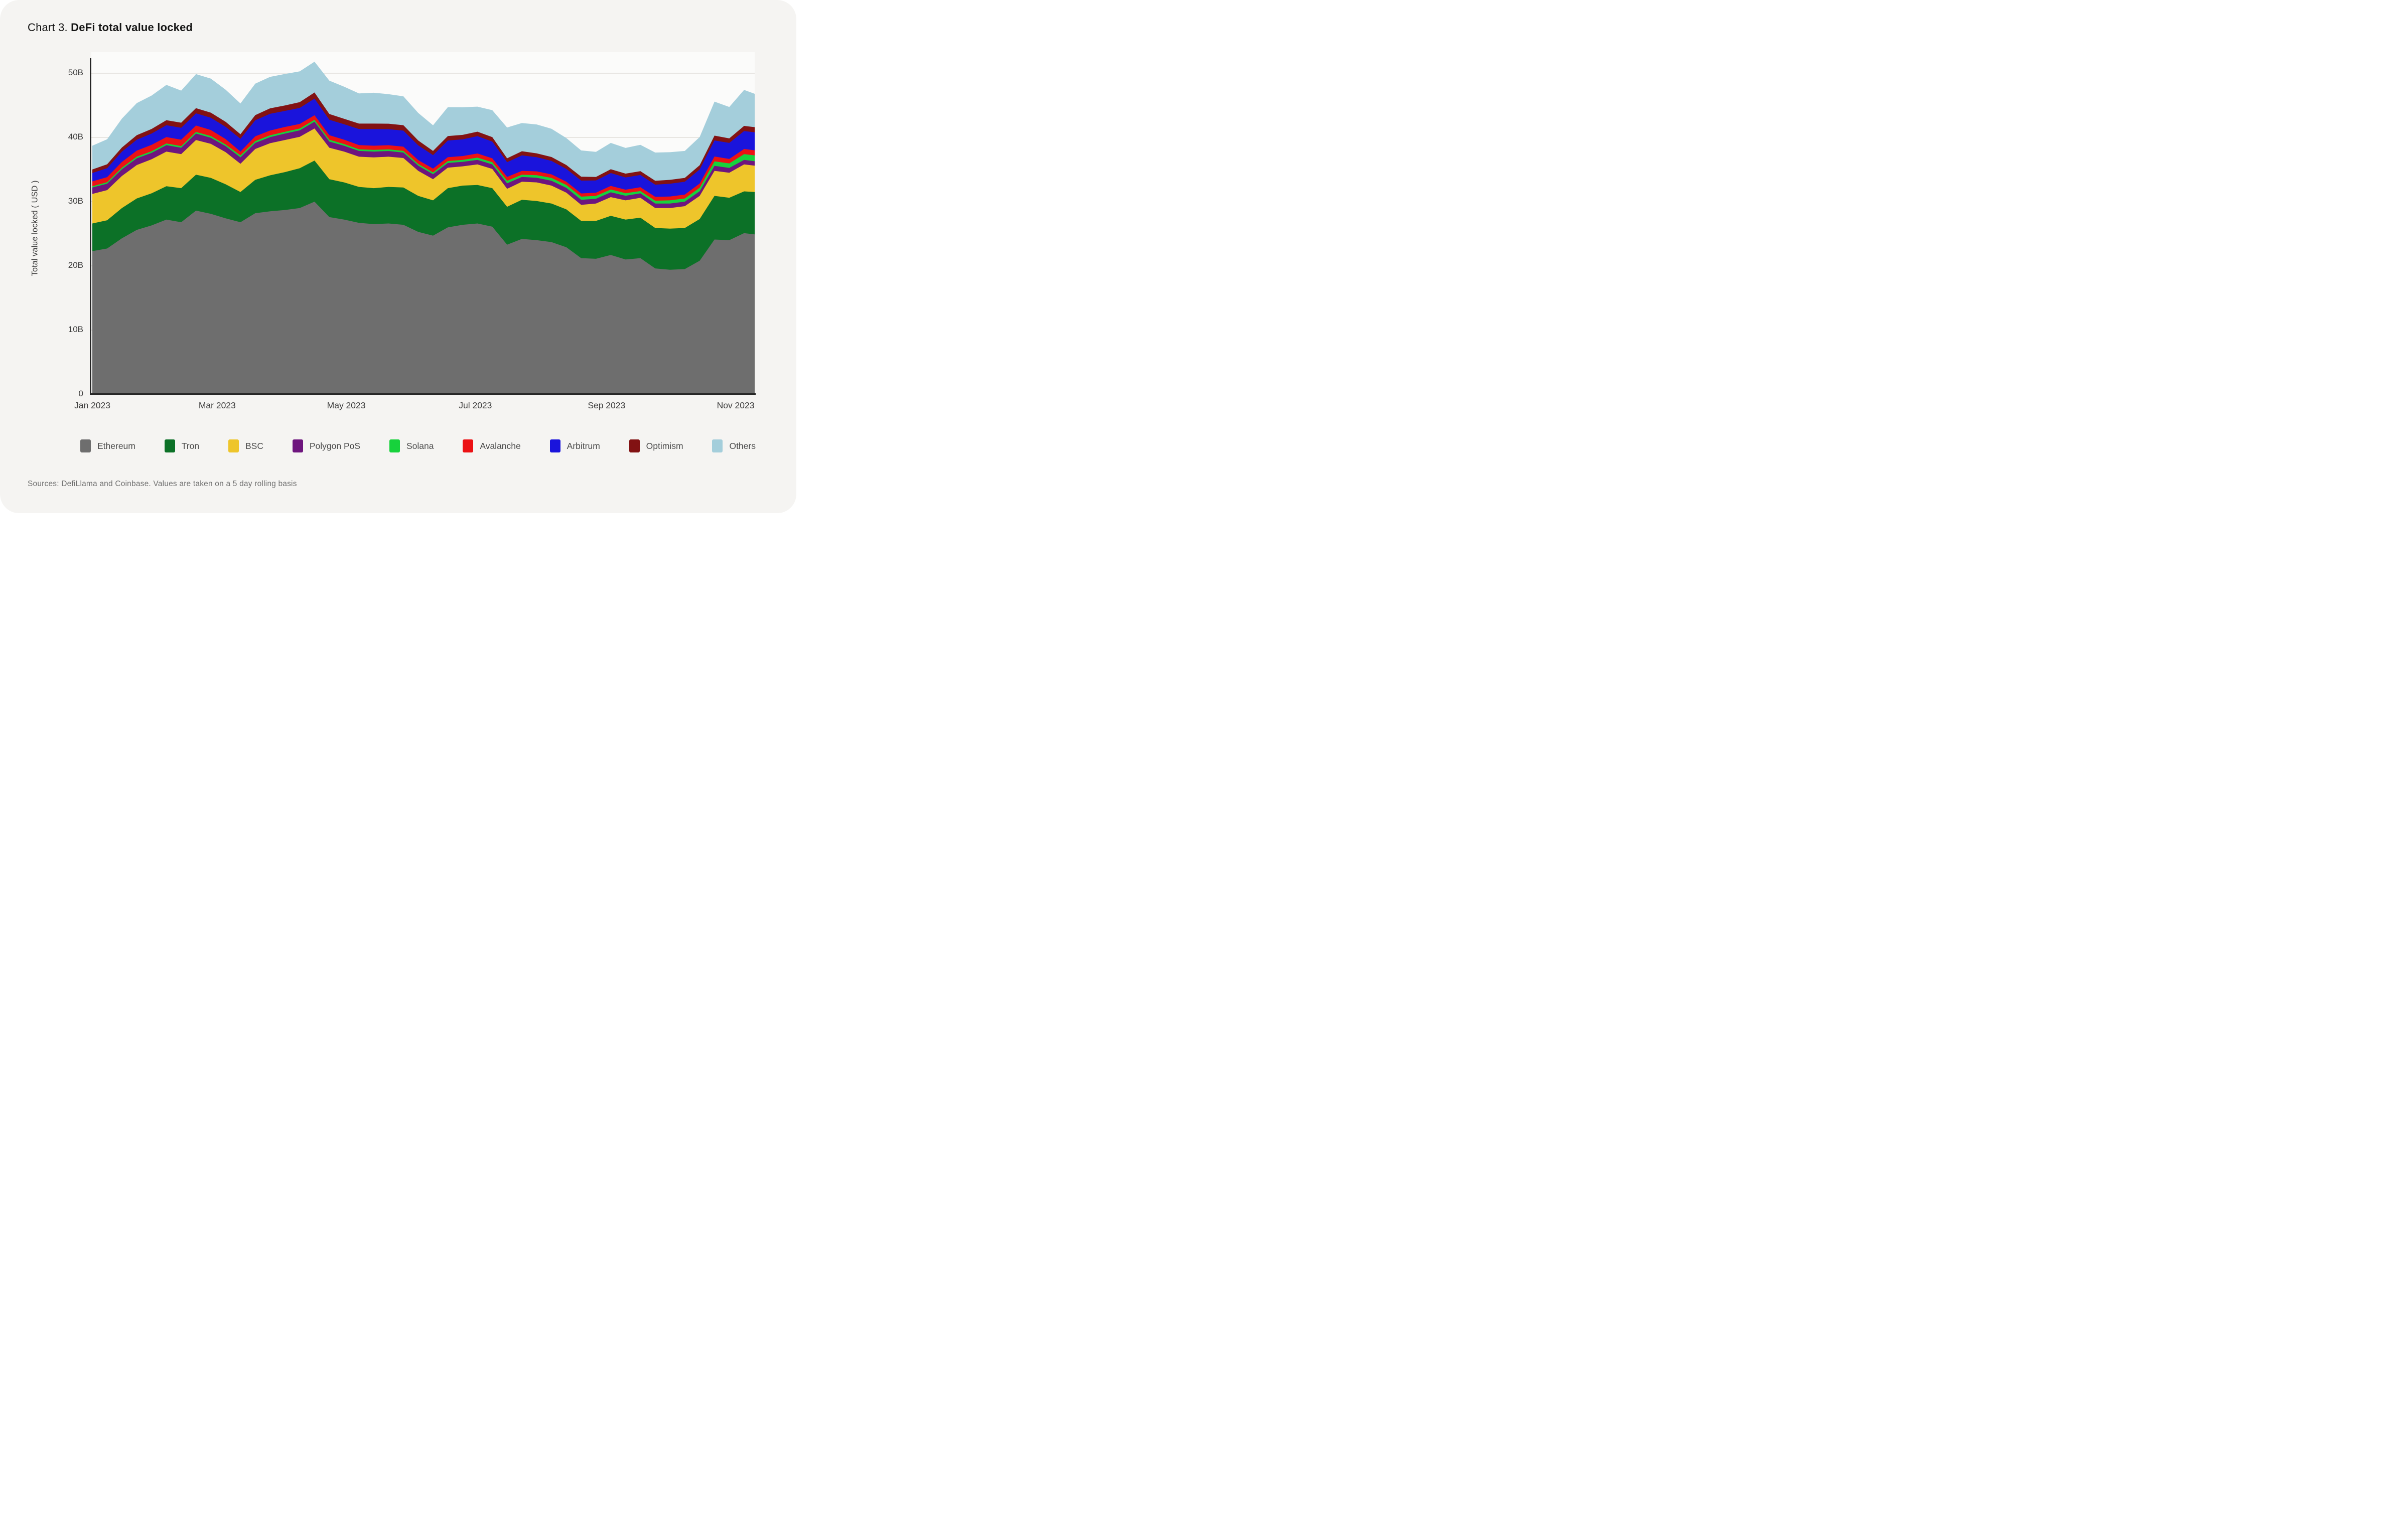  Describe the element at coordinates (190, 445) in the screenshot. I see `legend-label-tron: Tron` at that location.